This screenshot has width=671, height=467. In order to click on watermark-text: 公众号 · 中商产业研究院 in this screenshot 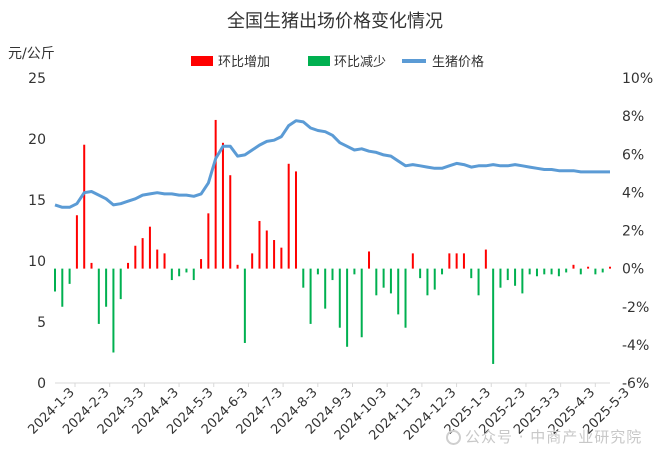, I will do `click(554, 437)`.